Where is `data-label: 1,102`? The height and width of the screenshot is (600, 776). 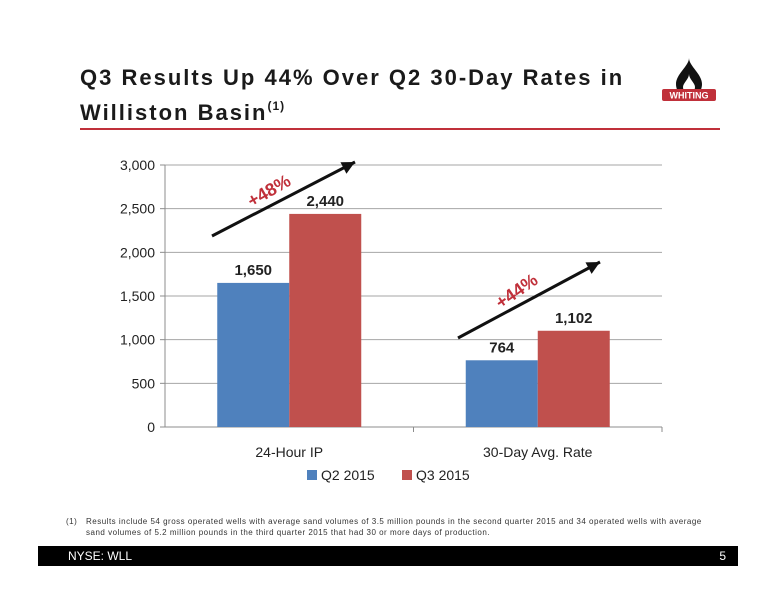 data-label: 1,102 is located at coordinates (574, 318).